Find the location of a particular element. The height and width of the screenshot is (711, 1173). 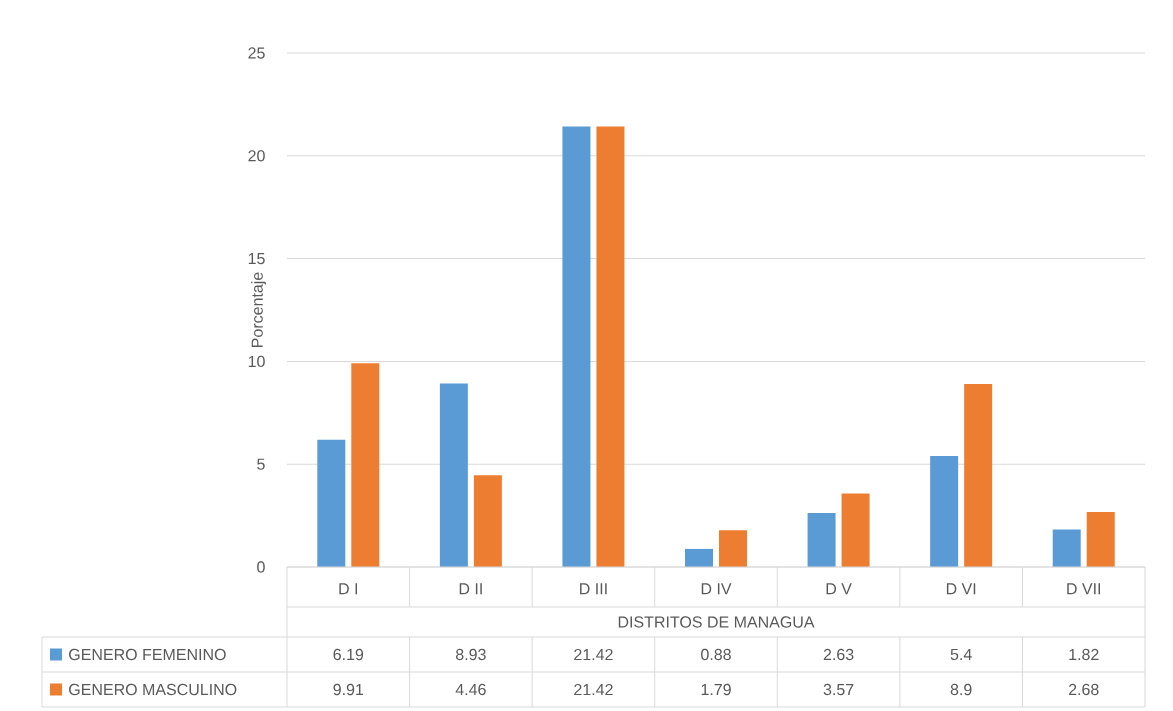

y-tick-label: 10 is located at coordinates (256, 361).